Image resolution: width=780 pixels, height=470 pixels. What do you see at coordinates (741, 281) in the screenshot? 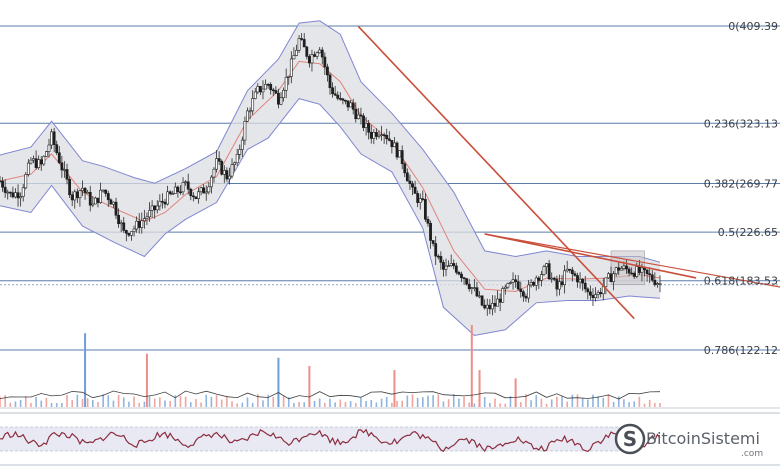
I see `fib-level-label: 0.618(183.53` at bounding box center [741, 281].